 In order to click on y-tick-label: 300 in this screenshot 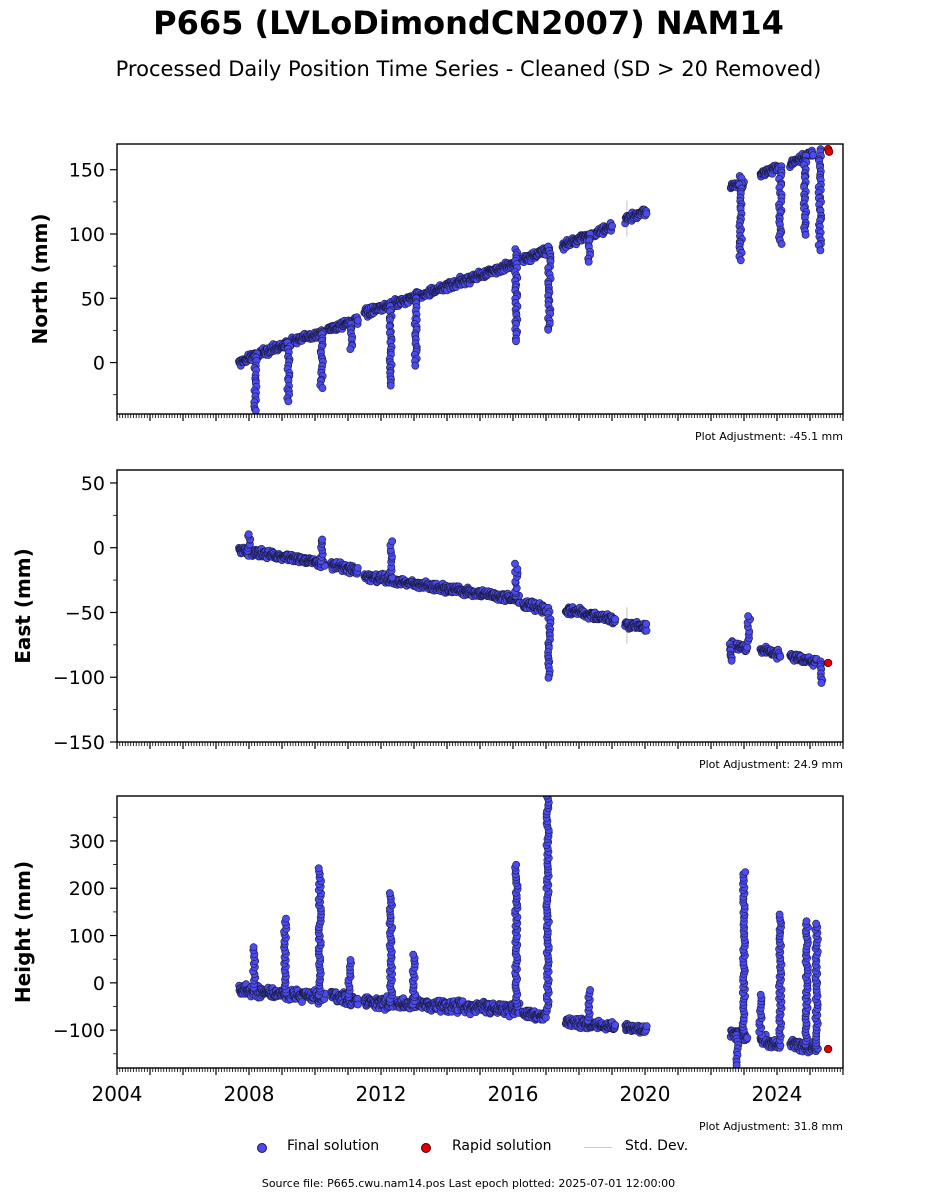, I will do `click(87, 842)`.